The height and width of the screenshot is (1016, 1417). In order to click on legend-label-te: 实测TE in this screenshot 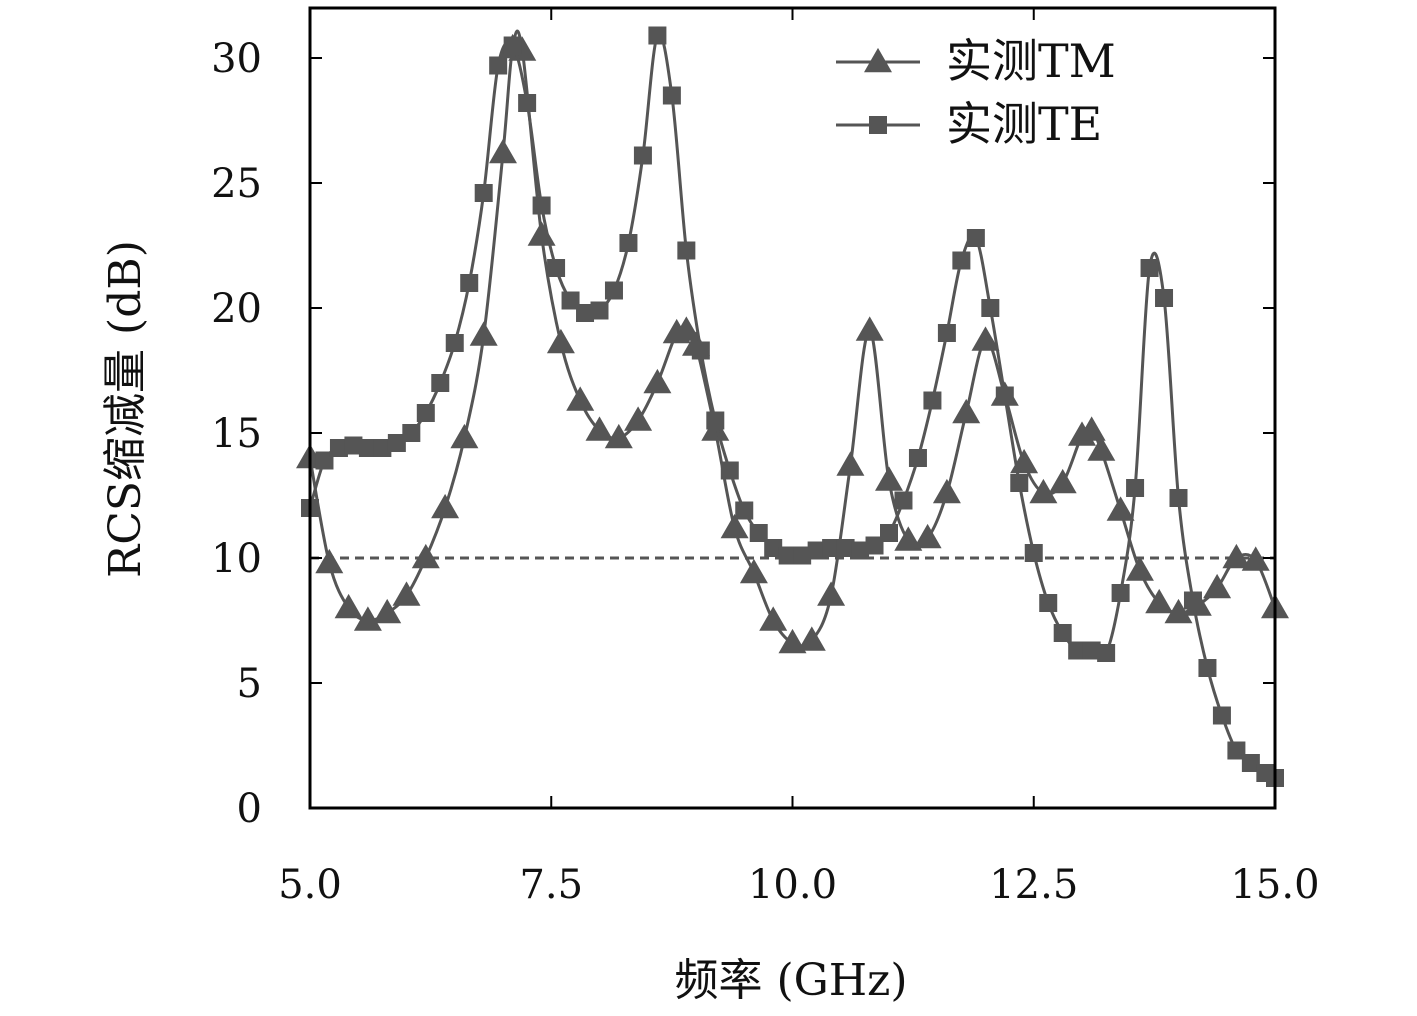, I will do `click(1024, 124)`.